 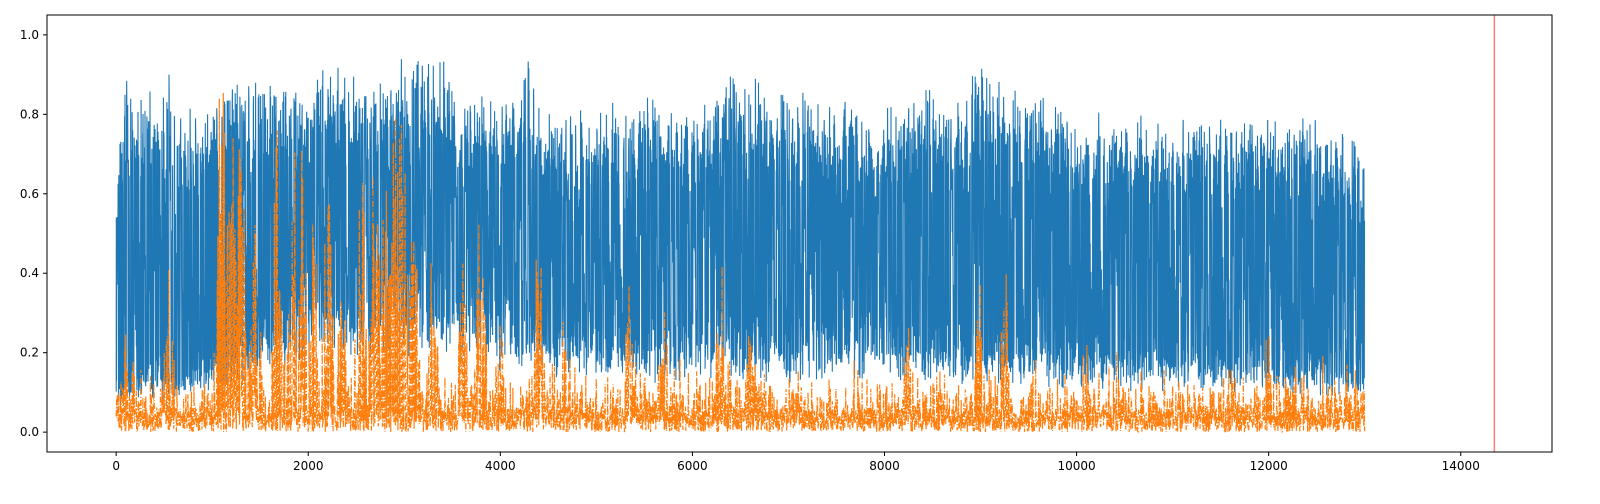 What do you see at coordinates (308, 466) in the screenshot?
I see `x-tick-label: 2000` at bounding box center [308, 466].